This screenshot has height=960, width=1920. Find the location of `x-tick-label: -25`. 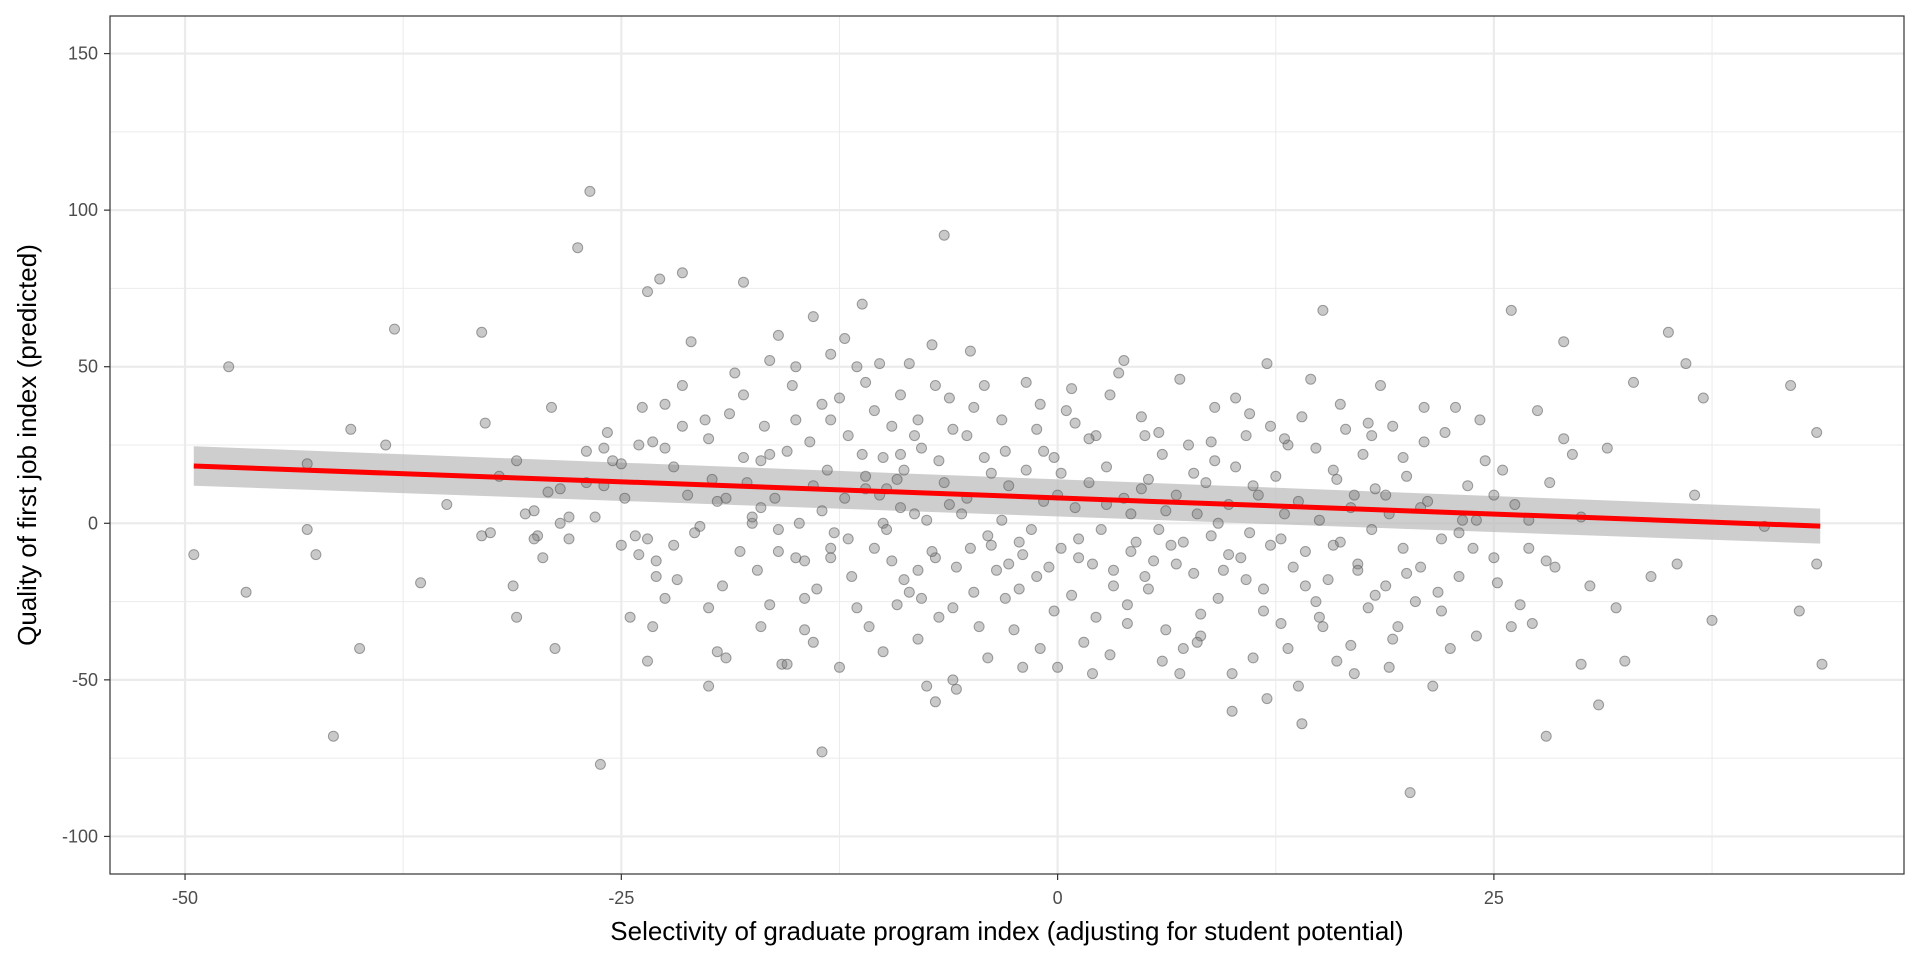

x-tick-label: -25 is located at coordinates (621, 898).